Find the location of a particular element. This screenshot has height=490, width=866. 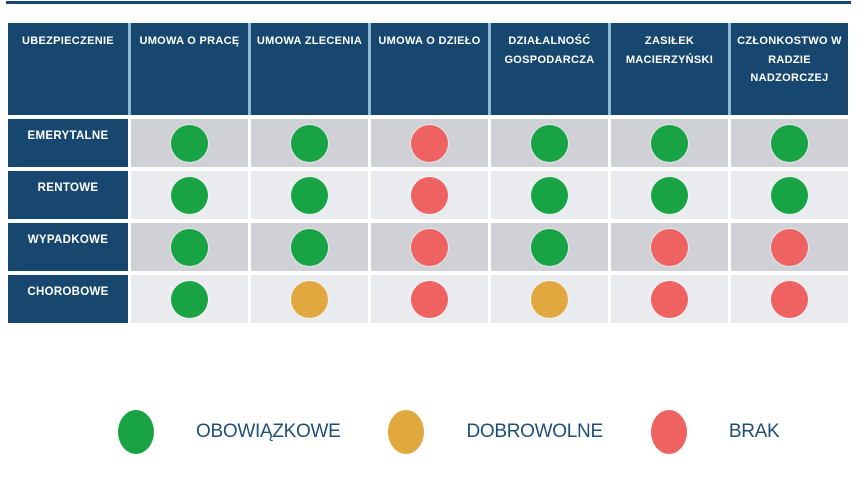

row-header: RENTOWE is located at coordinates (68, 195).